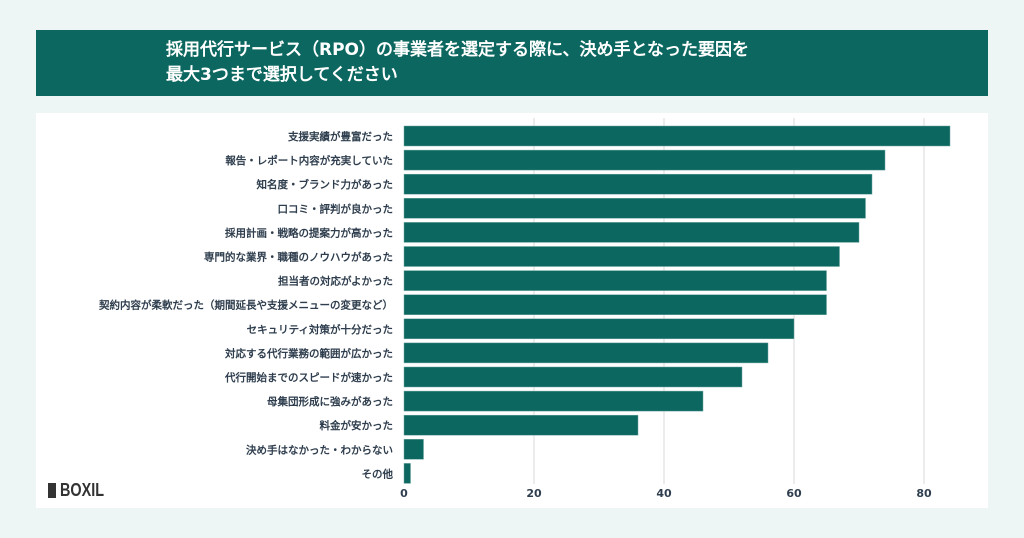  I want to click on x-tick-label: 60, so click(794, 493).